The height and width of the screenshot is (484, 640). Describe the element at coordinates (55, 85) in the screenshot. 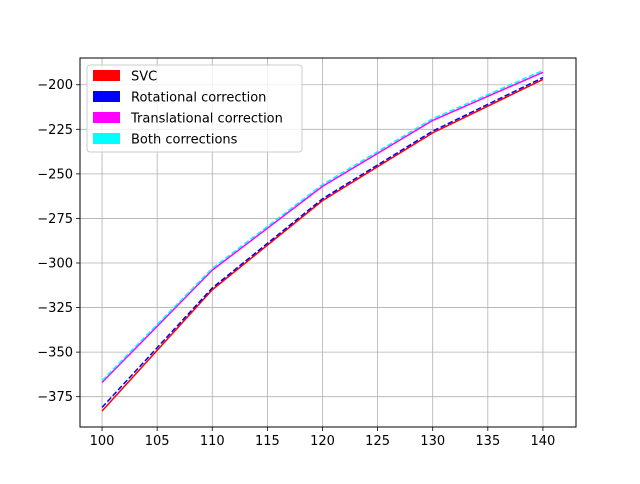

I see `y-tick-label: −200` at that location.